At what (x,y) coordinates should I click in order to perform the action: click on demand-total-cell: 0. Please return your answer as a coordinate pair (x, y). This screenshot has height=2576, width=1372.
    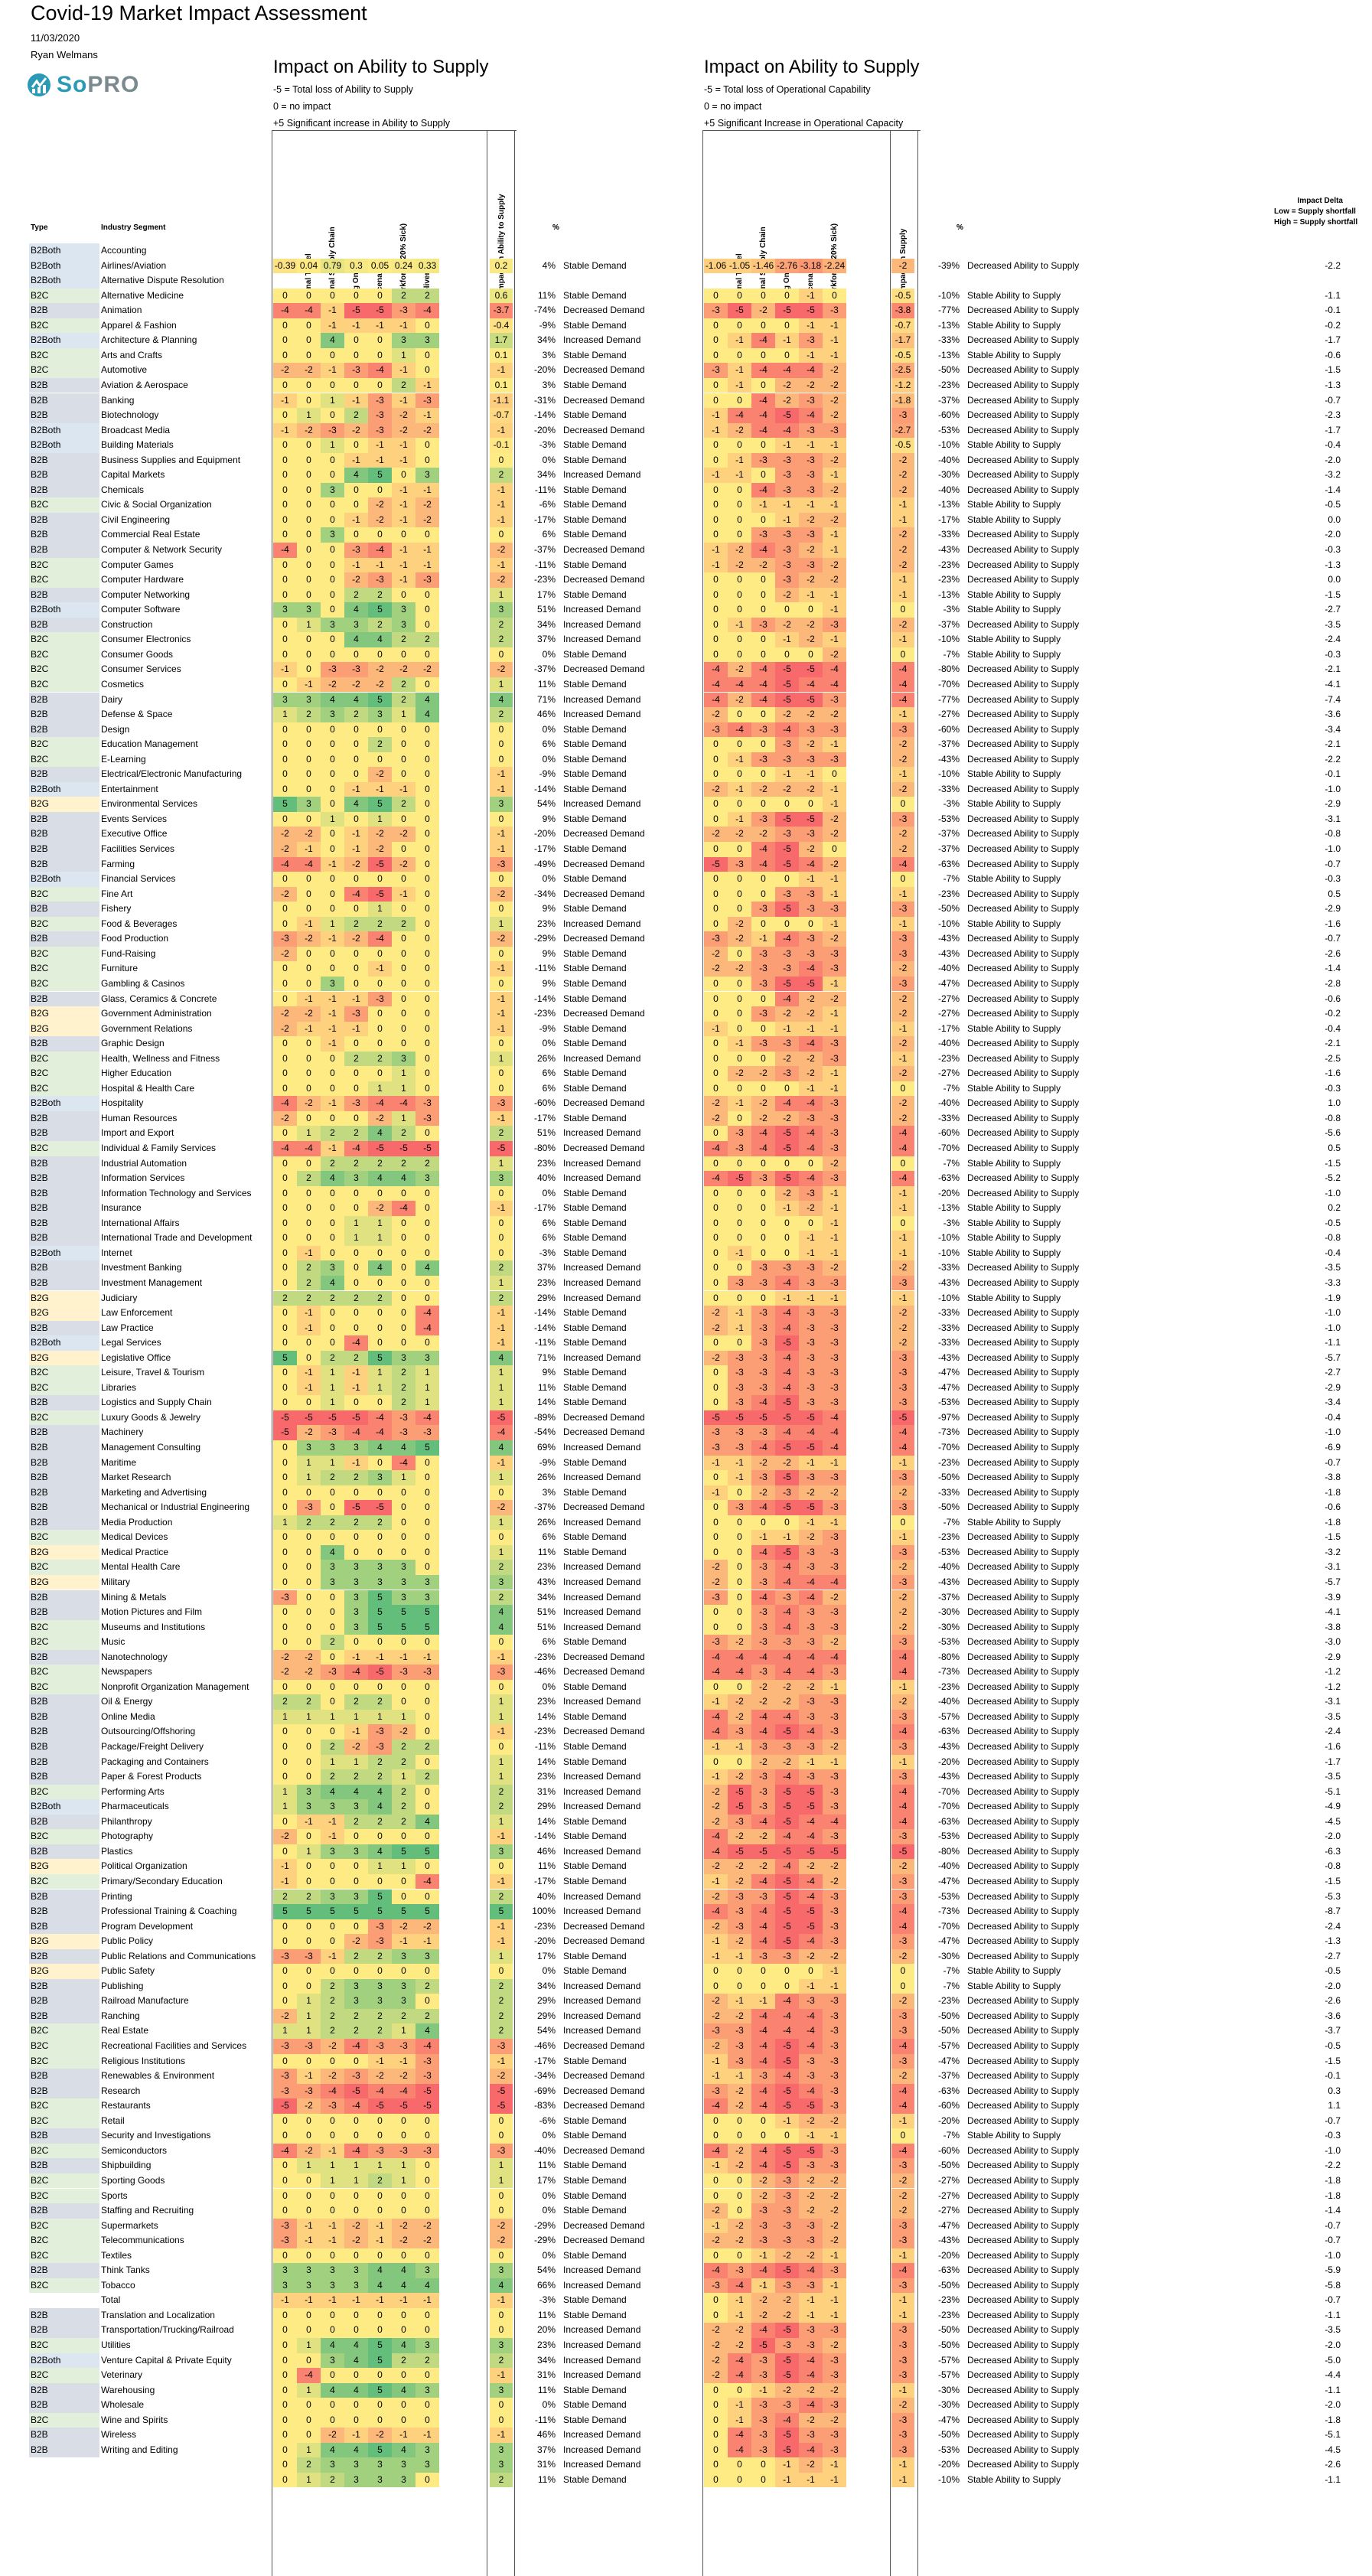
    Looking at the image, I should click on (902, 1971).